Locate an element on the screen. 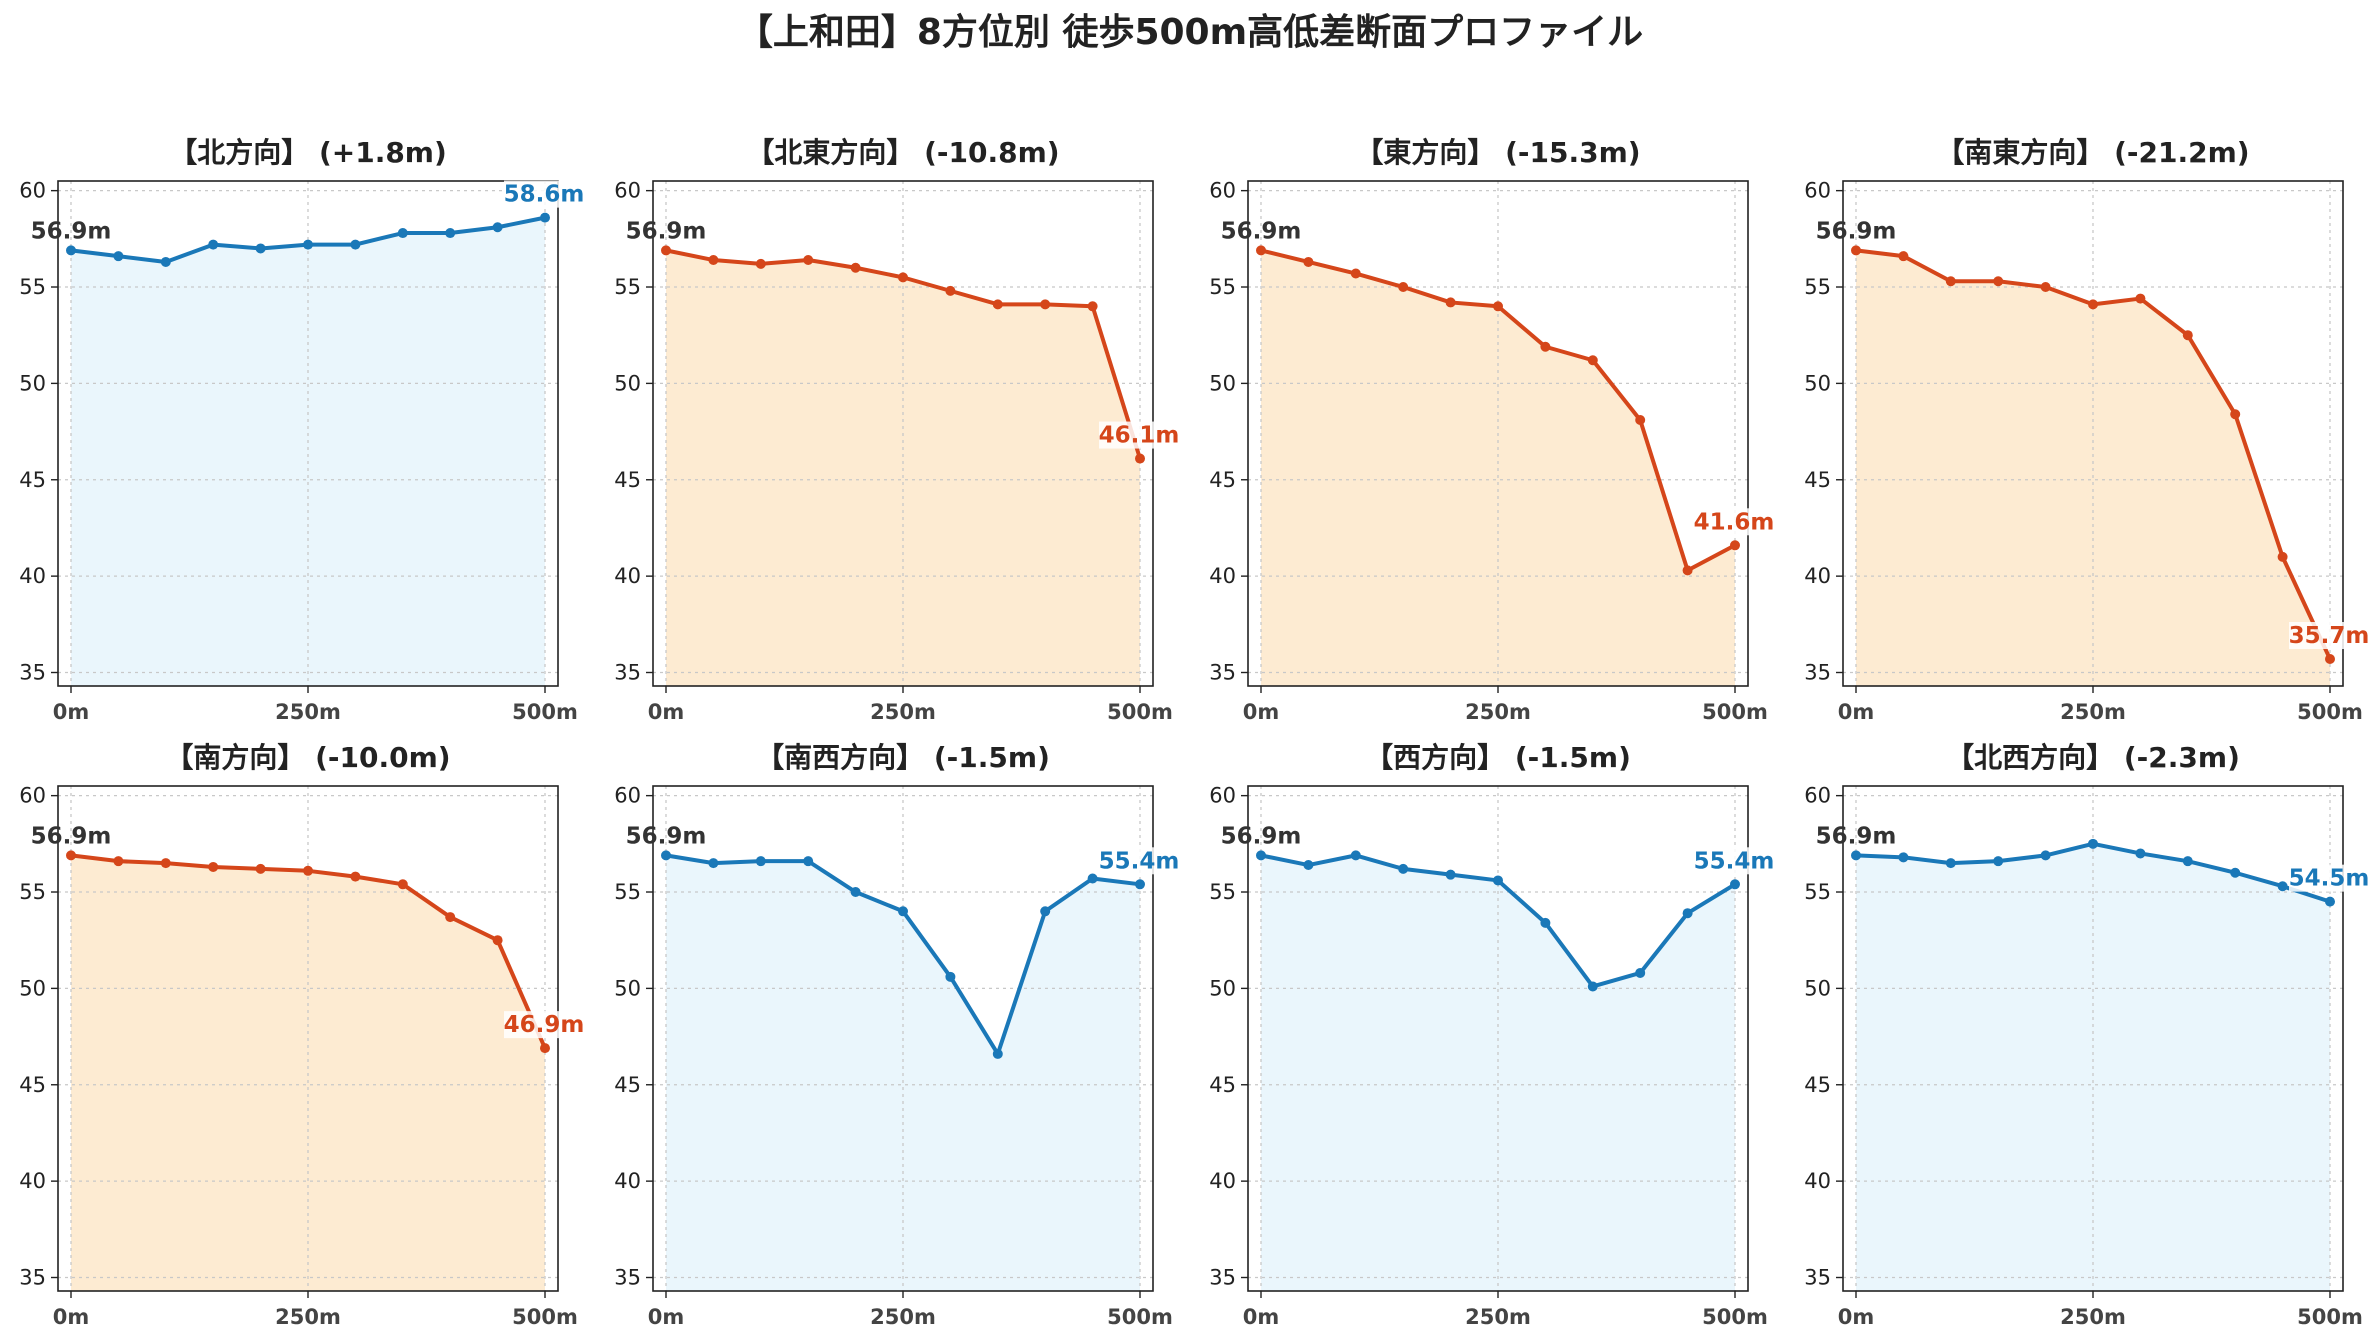 Image resolution: width=2380 pixels, height=1340 pixels. profile-area is located at coordinates (308, 451).